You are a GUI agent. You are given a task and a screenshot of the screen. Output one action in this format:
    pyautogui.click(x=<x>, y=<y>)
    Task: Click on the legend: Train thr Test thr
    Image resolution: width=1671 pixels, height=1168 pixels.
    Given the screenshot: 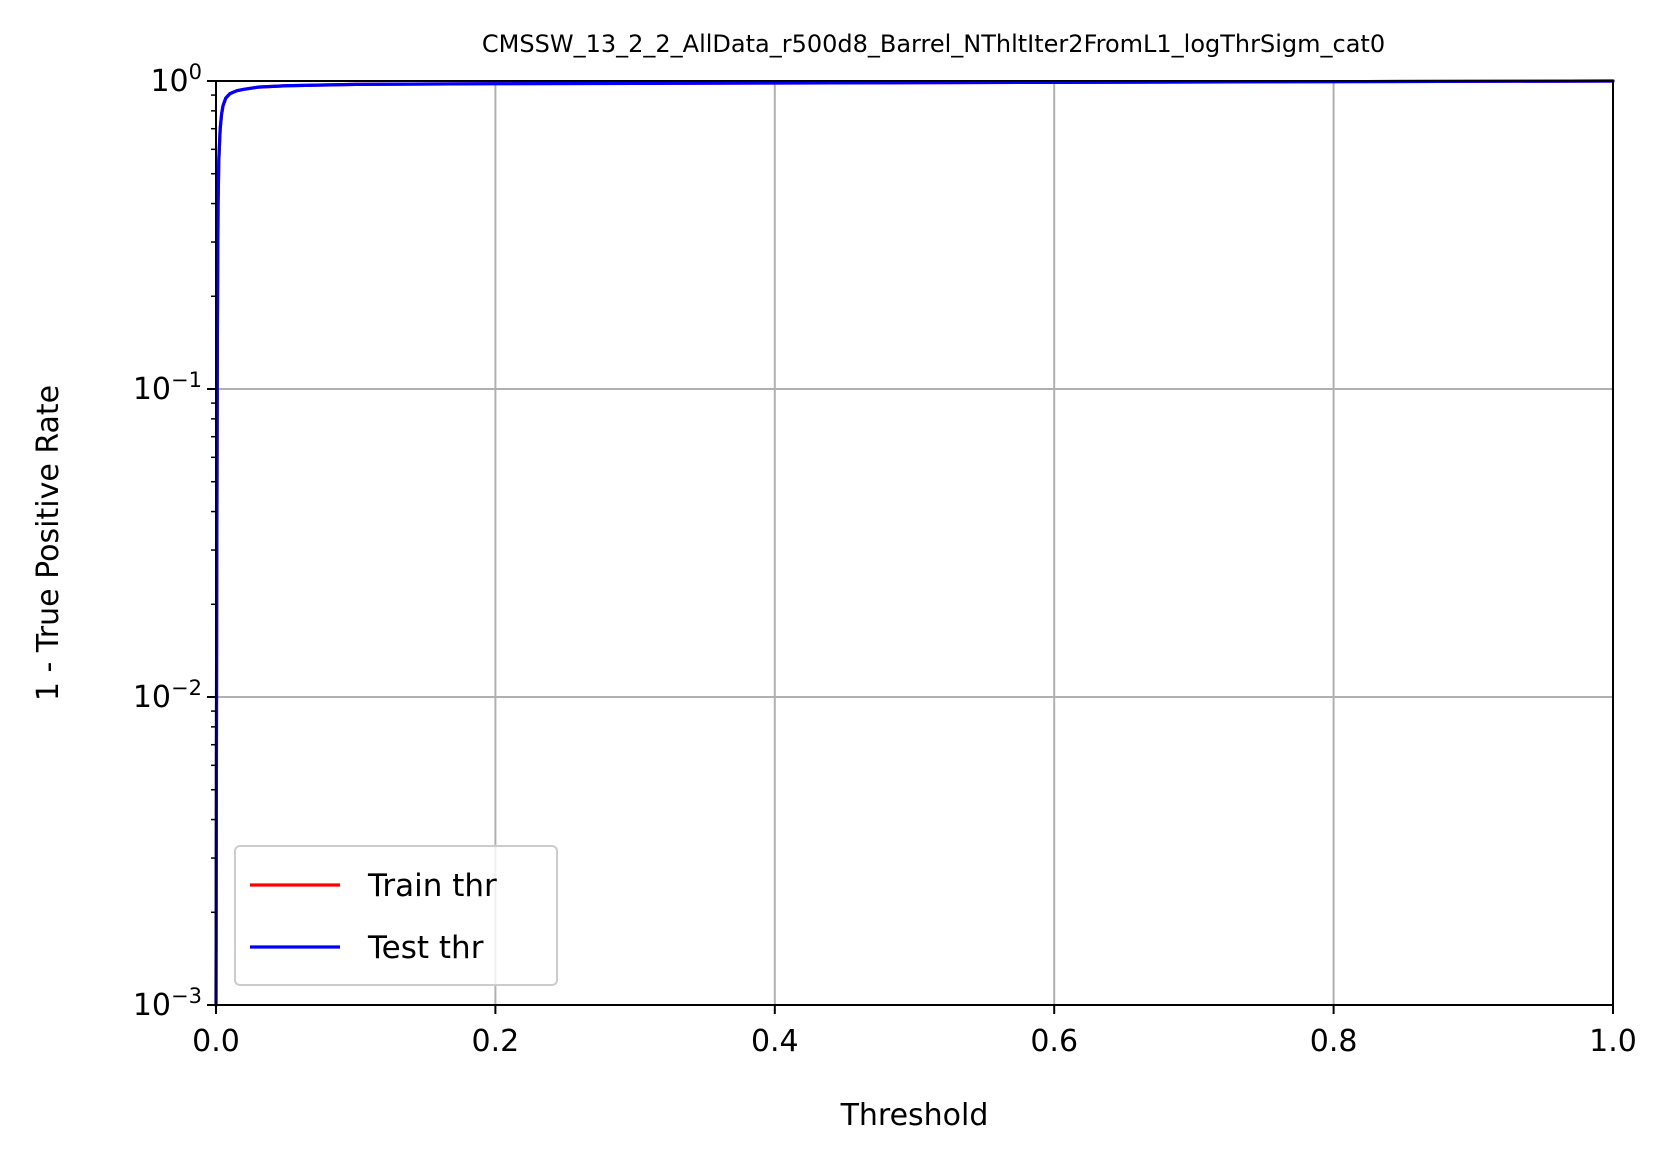 What is the action you would take?
    pyautogui.click(x=396, y=915)
    